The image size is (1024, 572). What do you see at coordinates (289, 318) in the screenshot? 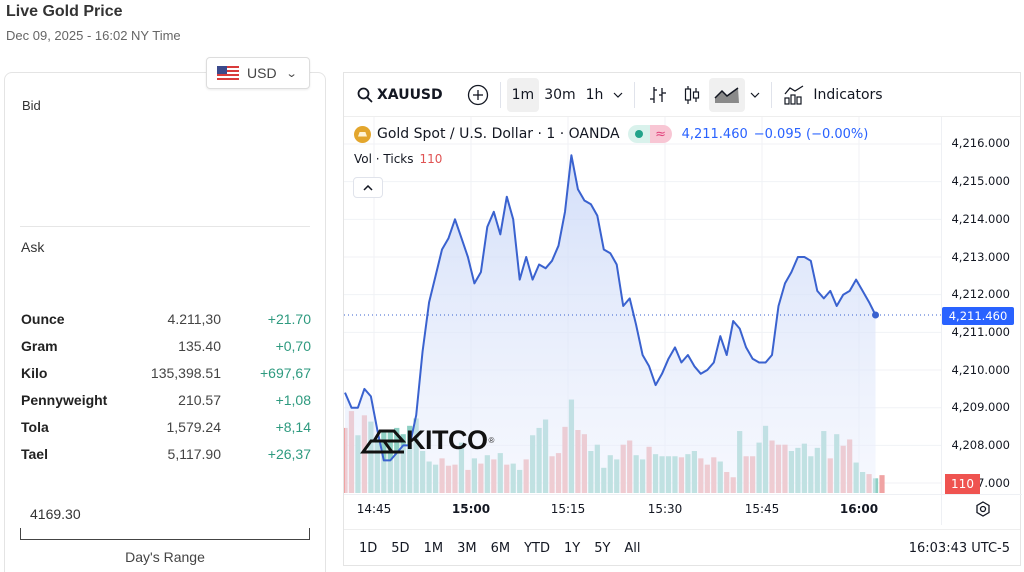
I see `unit-change: +21.70` at bounding box center [289, 318].